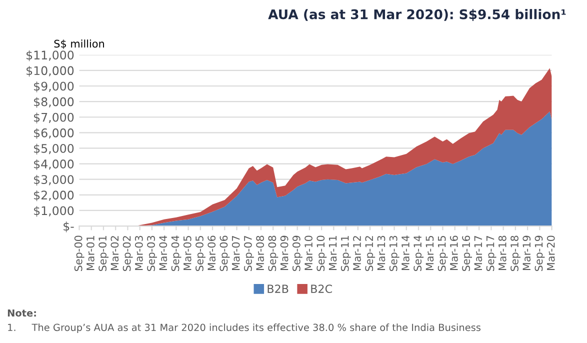 This screenshot has width=587, height=343. I want to click on legend-label: B2C, so click(321, 288).